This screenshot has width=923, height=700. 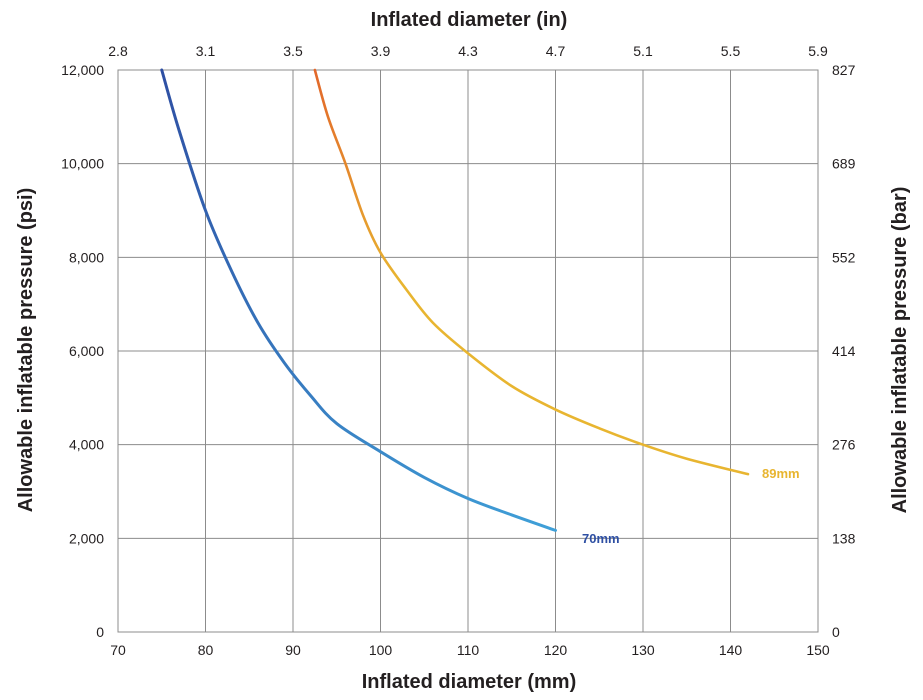 I want to click on x-tick-label-top: 4.3, so click(x=468, y=51).